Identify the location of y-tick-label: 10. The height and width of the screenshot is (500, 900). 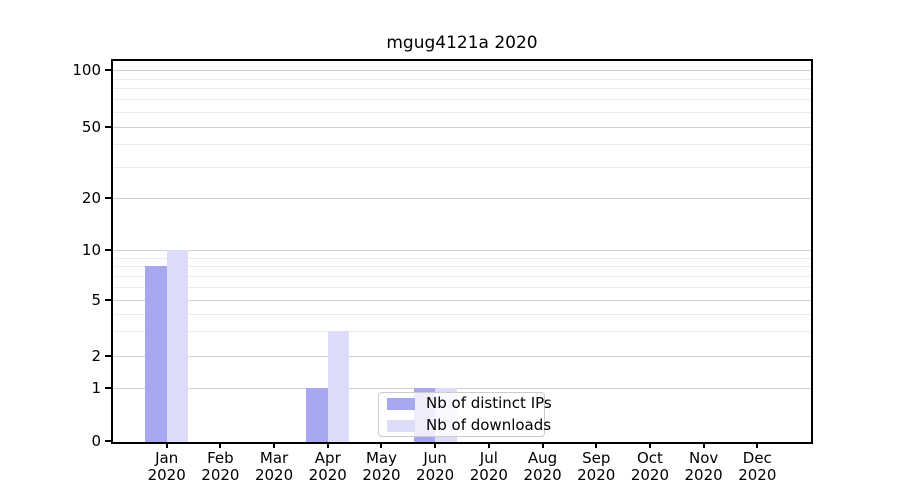
(91, 250).